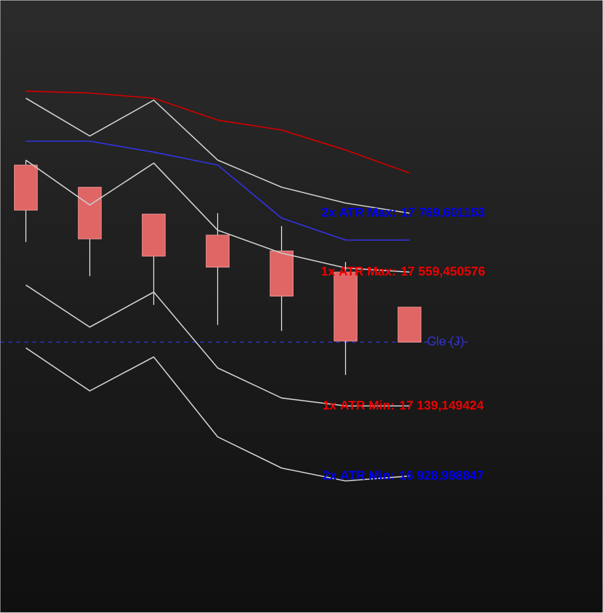  What do you see at coordinates (446, 342) in the screenshot?
I see `ref-line-label: Clo (J)` at bounding box center [446, 342].